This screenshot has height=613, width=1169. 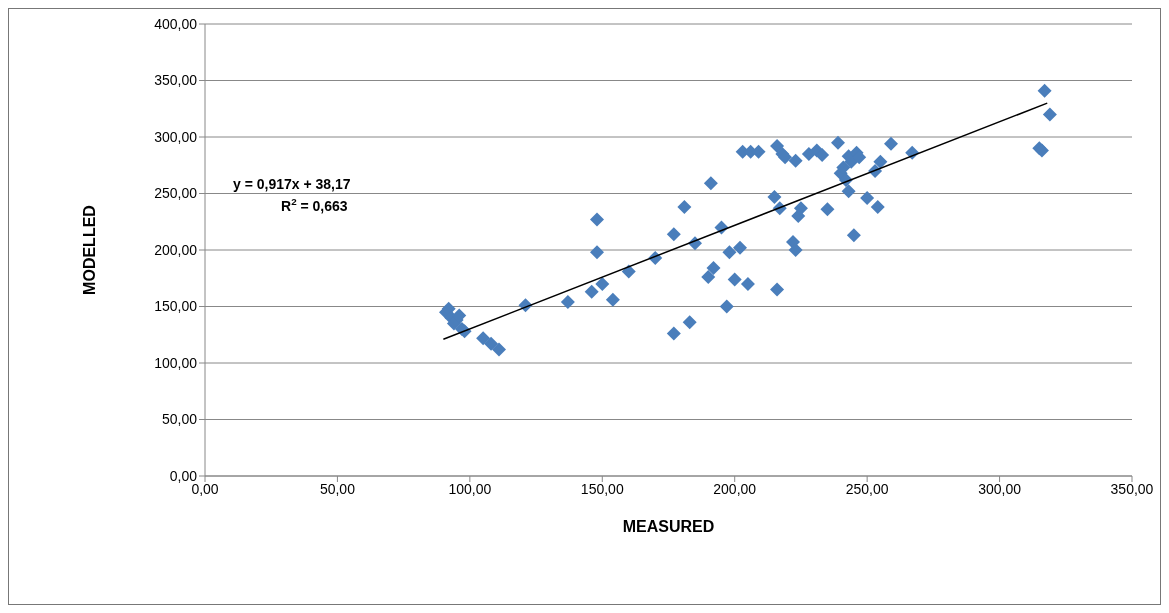 What do you see at coordinates (176, 23) in the screenshot?
I see `y-tick-label: 400,00` at bounding box center [176, 23].